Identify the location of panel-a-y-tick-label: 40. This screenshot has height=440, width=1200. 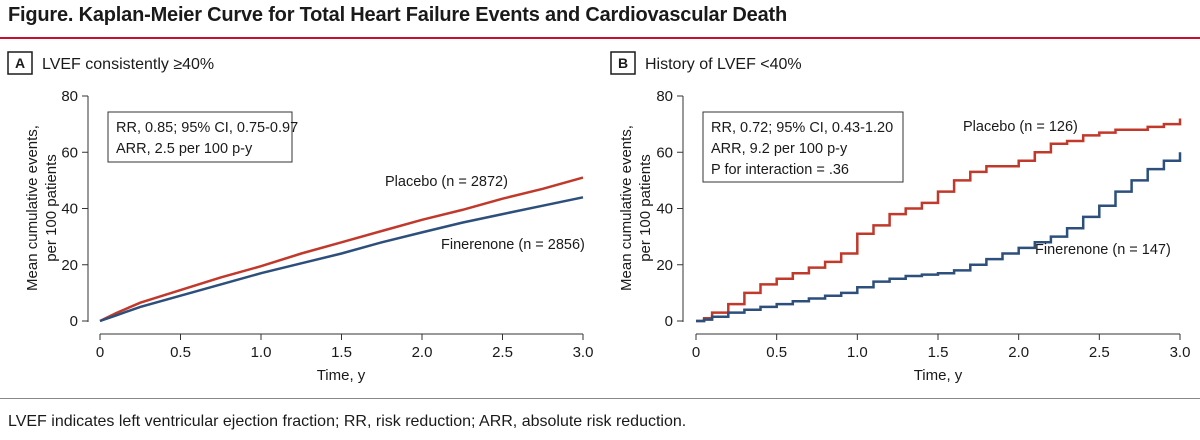
(69, 209).